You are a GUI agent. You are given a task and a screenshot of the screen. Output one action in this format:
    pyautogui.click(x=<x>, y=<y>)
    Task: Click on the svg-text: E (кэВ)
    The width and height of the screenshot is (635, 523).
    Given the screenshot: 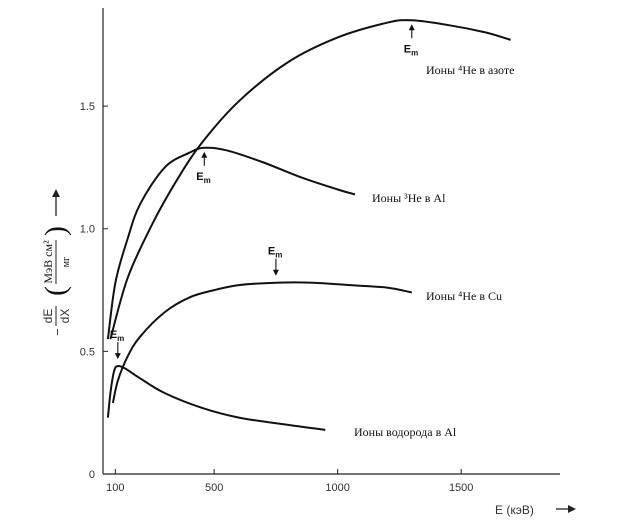 What is the action you would take?
    pyautogui.click(x=514, y=510)
    